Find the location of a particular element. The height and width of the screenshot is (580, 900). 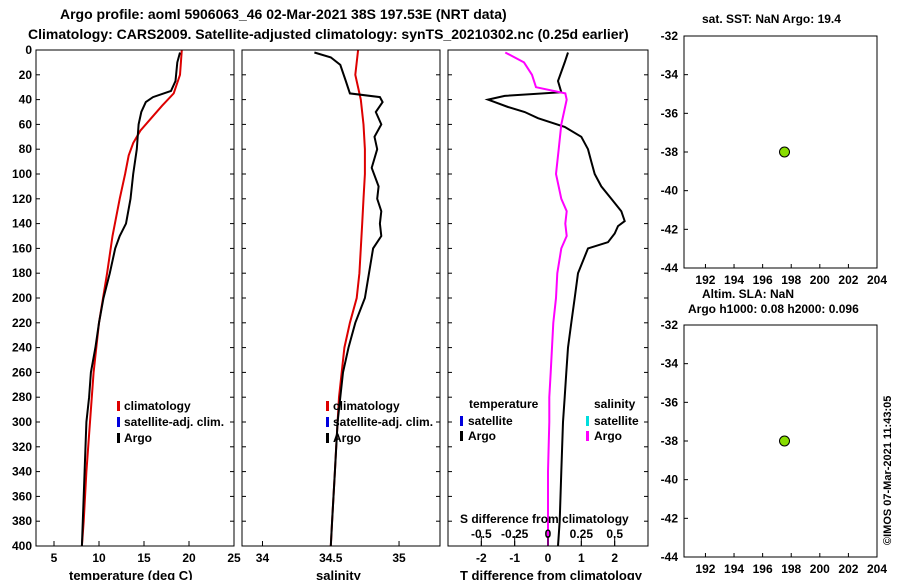

altimetry-title-line-2: Argo h1000: 0.08 h2000: 0.096 is located at coordinates (773, 309).